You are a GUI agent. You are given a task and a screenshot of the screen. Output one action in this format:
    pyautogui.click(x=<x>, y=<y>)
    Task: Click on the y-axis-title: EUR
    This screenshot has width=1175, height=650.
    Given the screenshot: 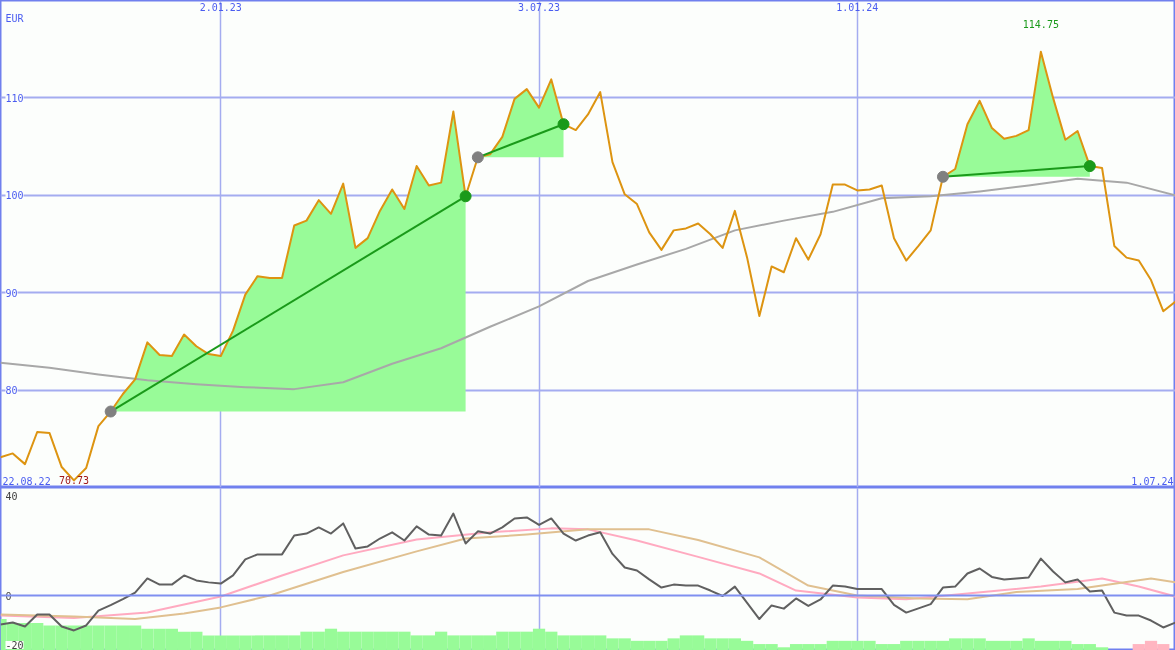 What is the action you would take?
    pyautogui.click(x=15, y=18)
    